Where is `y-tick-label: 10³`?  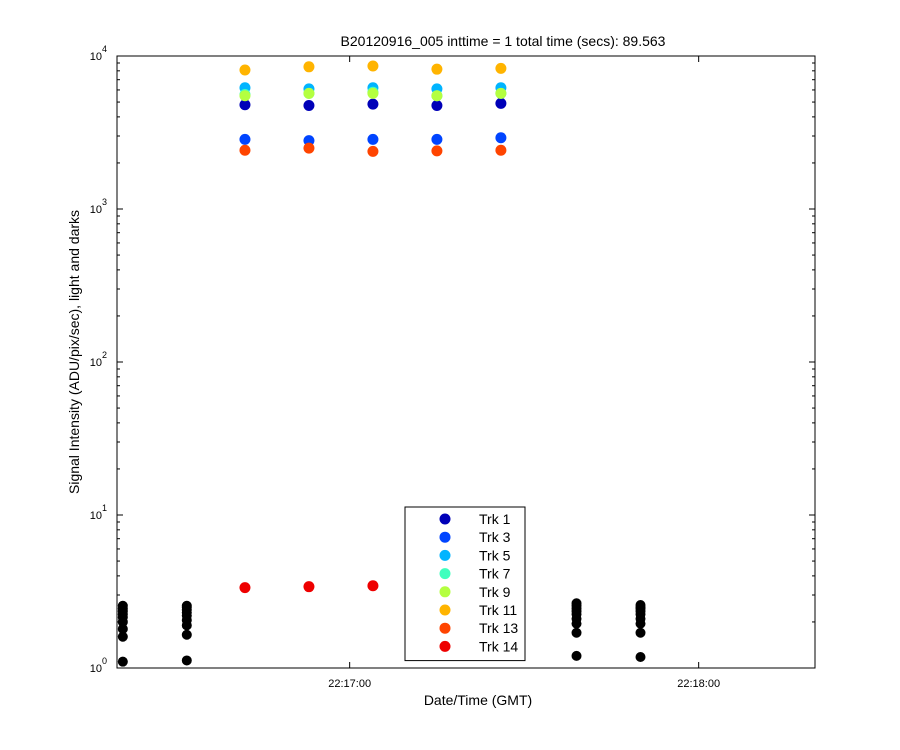
y-tick-label: 10³ is located at coordinates (98, 206).